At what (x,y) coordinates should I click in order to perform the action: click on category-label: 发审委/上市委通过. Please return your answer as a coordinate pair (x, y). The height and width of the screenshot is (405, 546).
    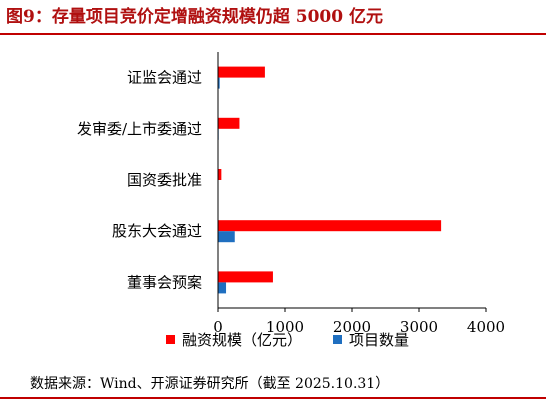
    Looking at the image, I should click on (139, 129).